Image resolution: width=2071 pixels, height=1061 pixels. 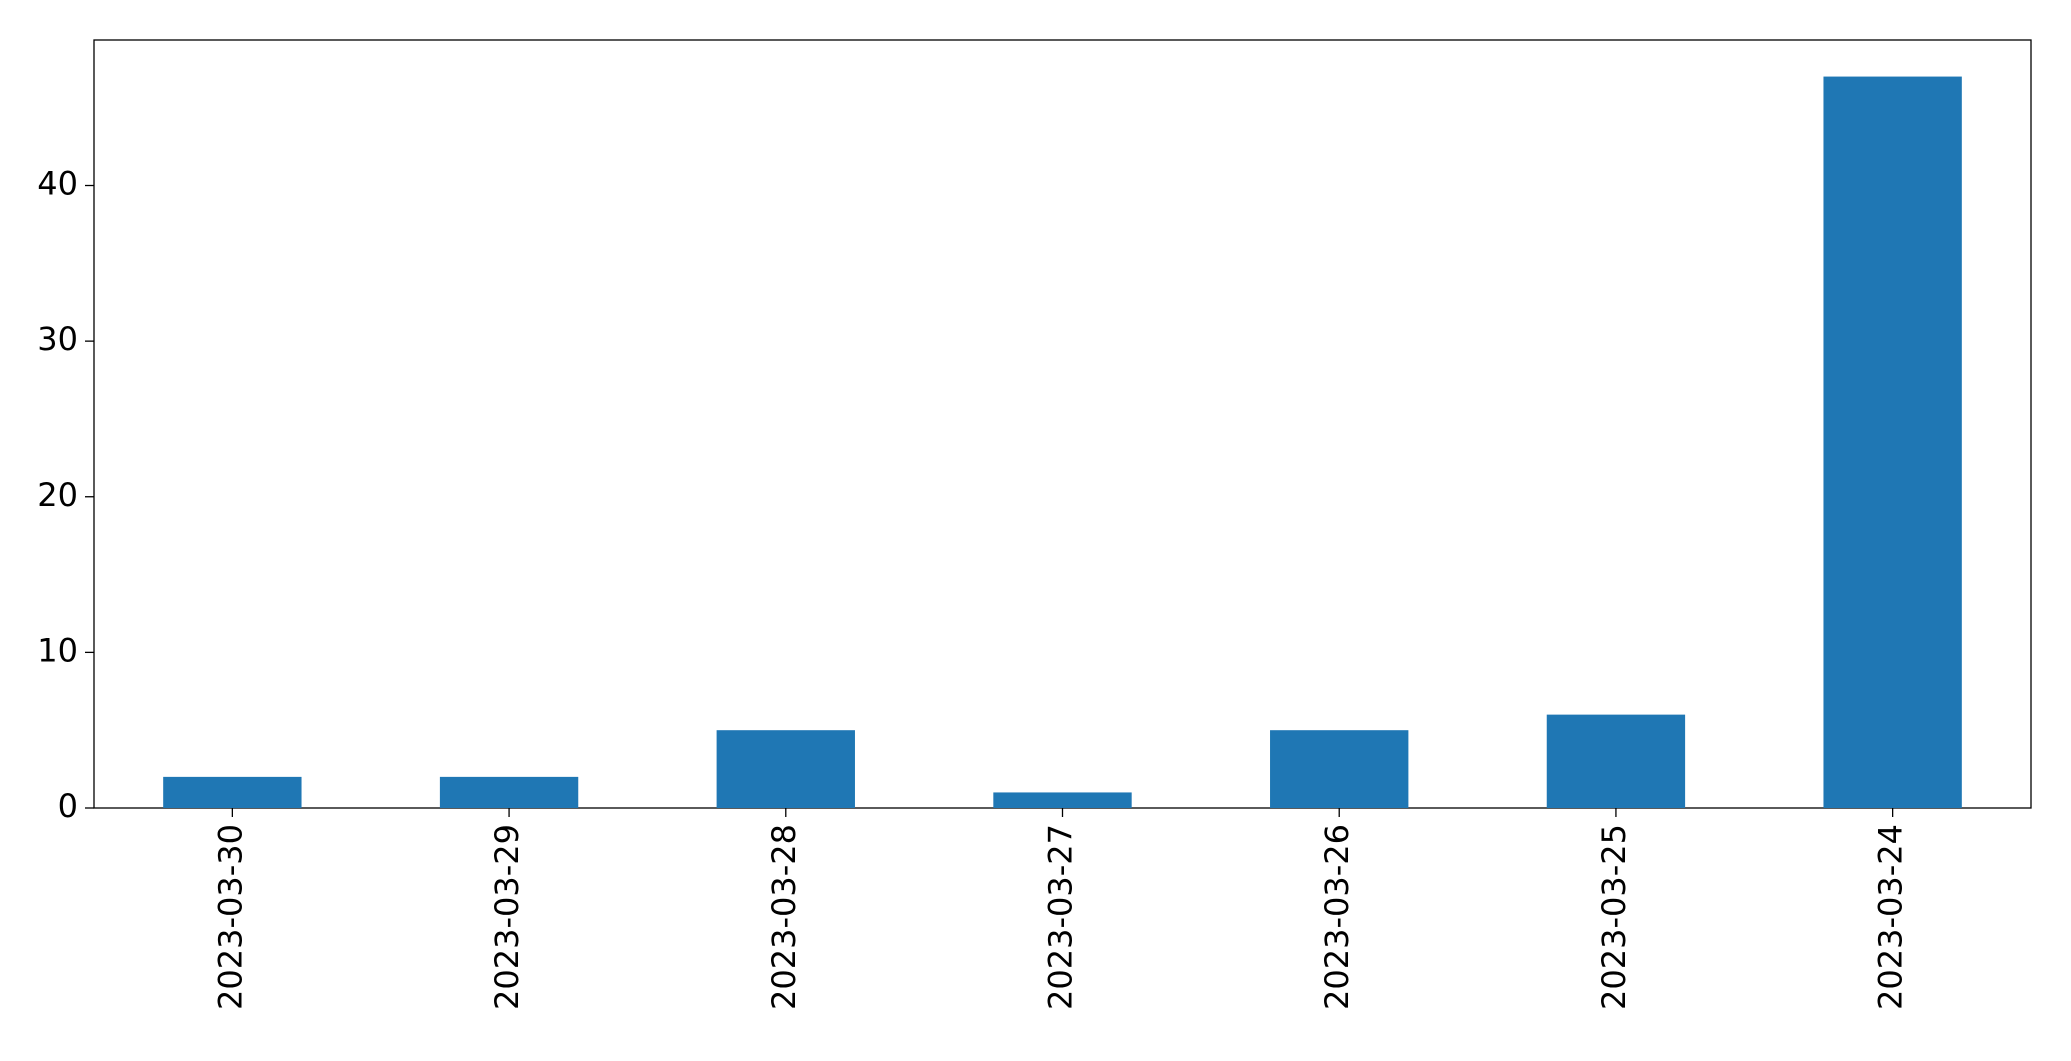 What do you see at coordinates (1891, 917) in the screenshot?
I see `x-tick-label: 2023-03-24` at bounding box center [1891, 917].